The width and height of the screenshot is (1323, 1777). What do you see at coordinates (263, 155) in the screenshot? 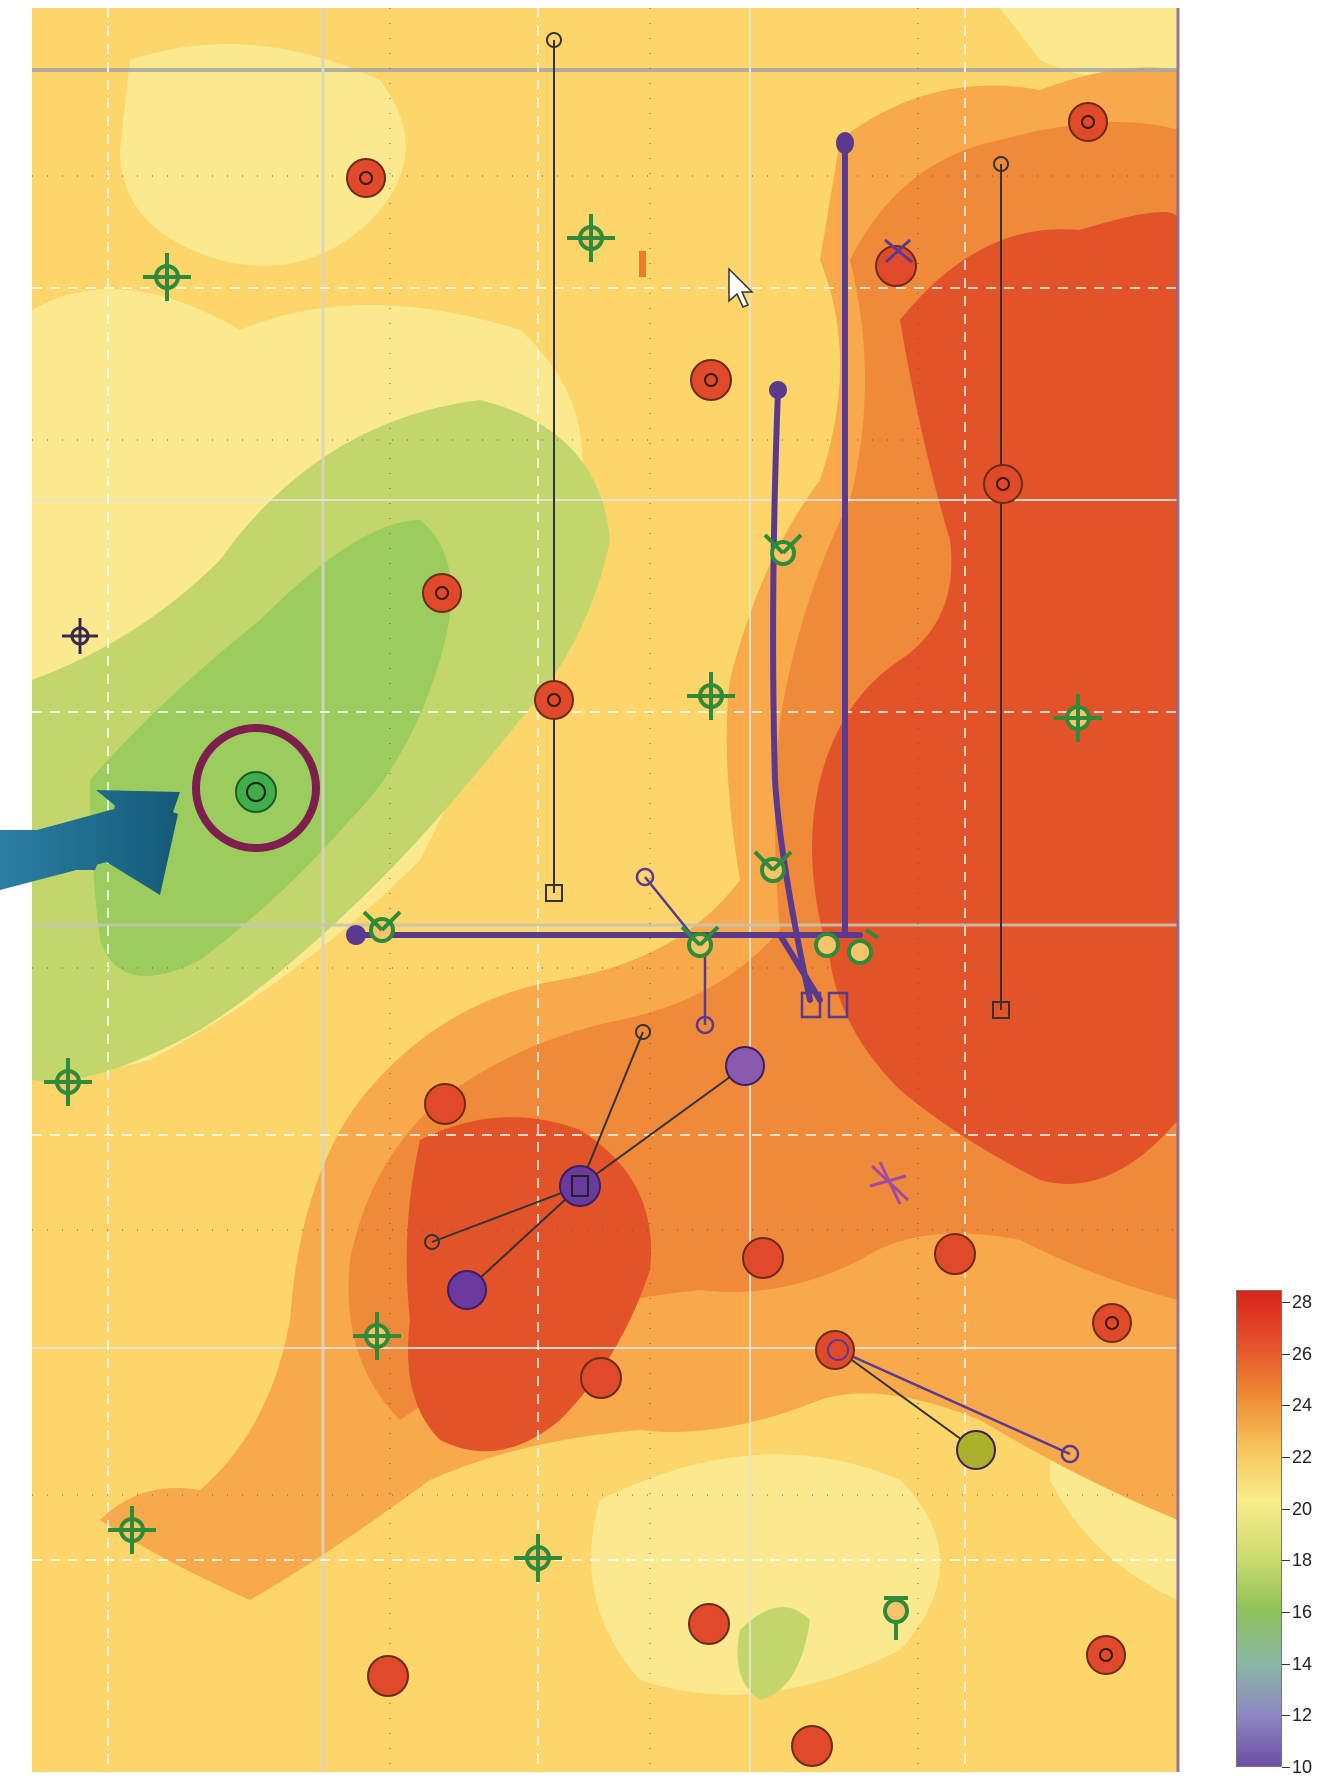
I see `contour-yellow-light-top` at bounding box center [263, 155].